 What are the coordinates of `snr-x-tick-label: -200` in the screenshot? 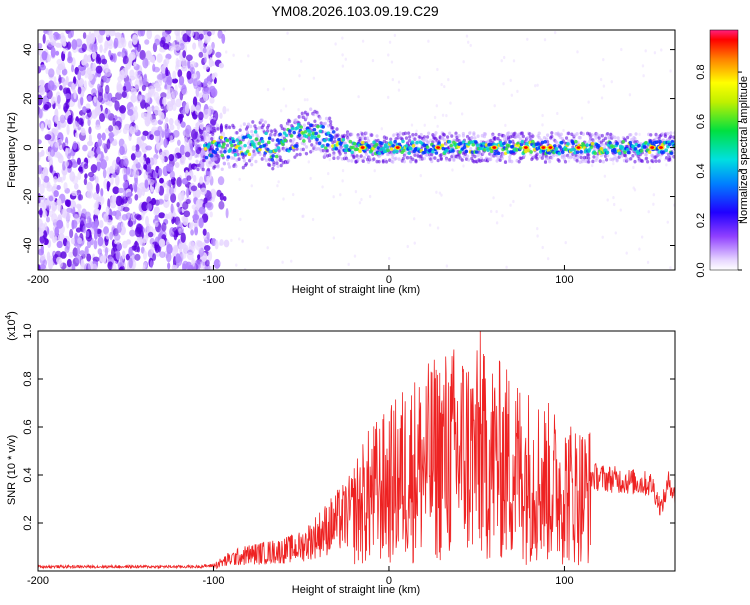 It's located at (38, 581).